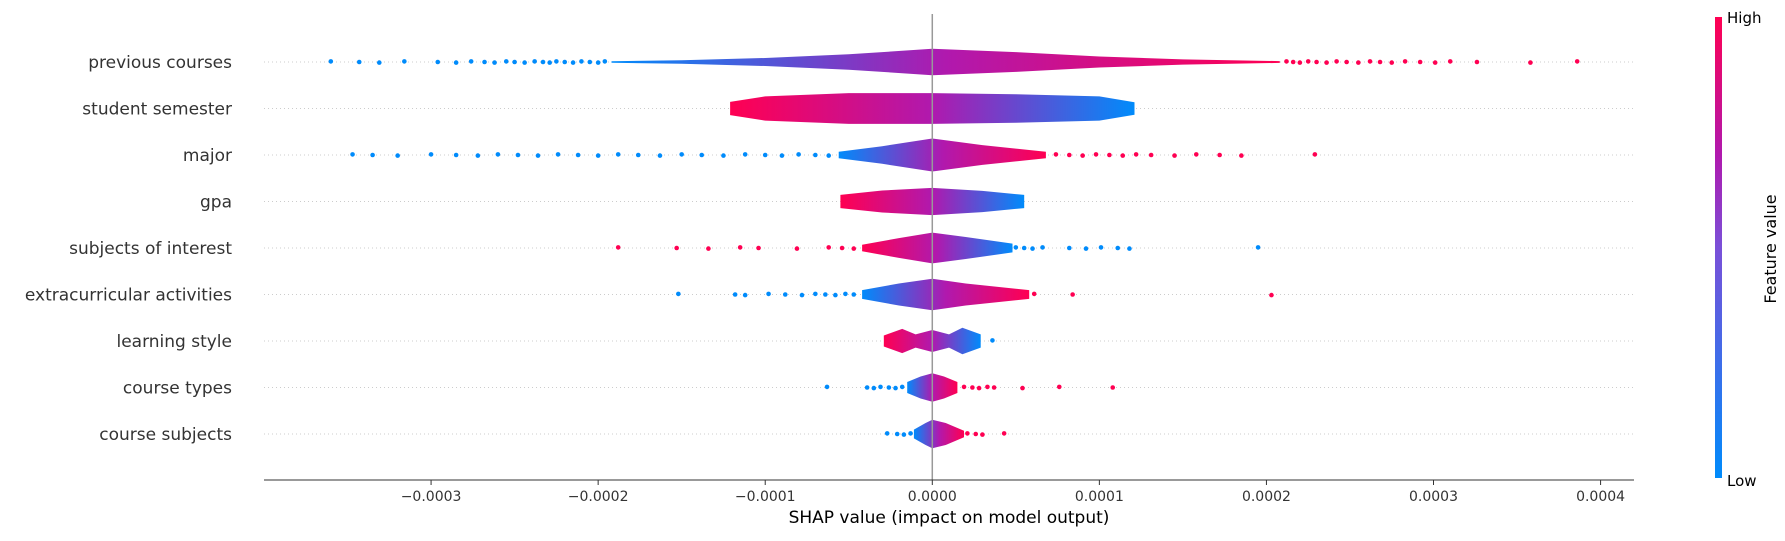  What do you see at coordinates (765, 497) in the screenshot?
I see `x-tick-label: −0.0001` at bounding box center [765, 497].